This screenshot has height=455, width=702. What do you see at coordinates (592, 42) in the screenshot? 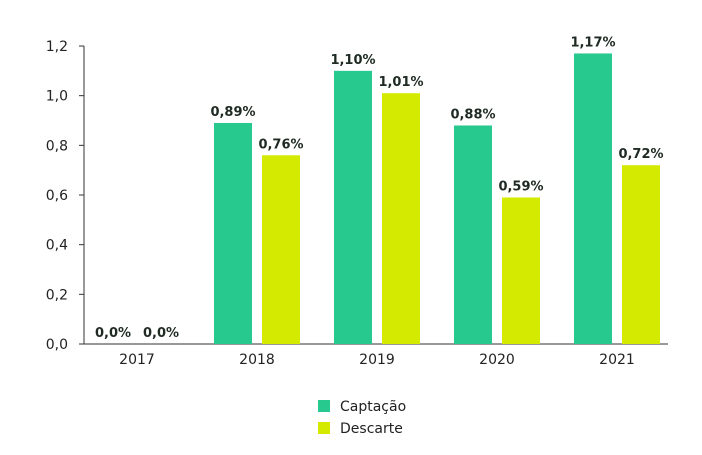
I see `data-label: 1,17%` at bounding box center [592, 42].